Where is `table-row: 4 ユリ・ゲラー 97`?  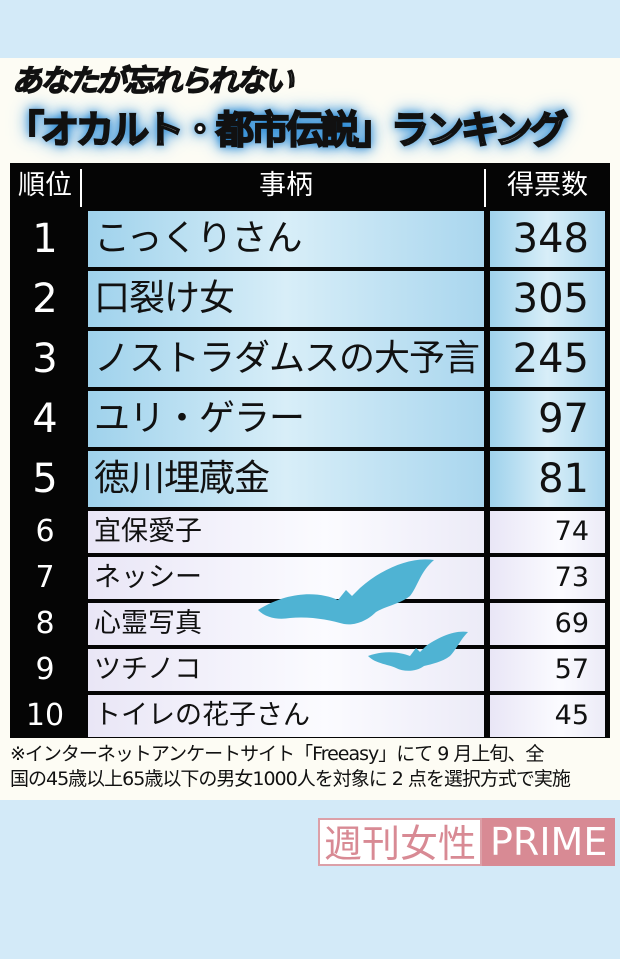 table-row: 4 ユリ・ゲラー 97 is located at coordinates (310, 419).